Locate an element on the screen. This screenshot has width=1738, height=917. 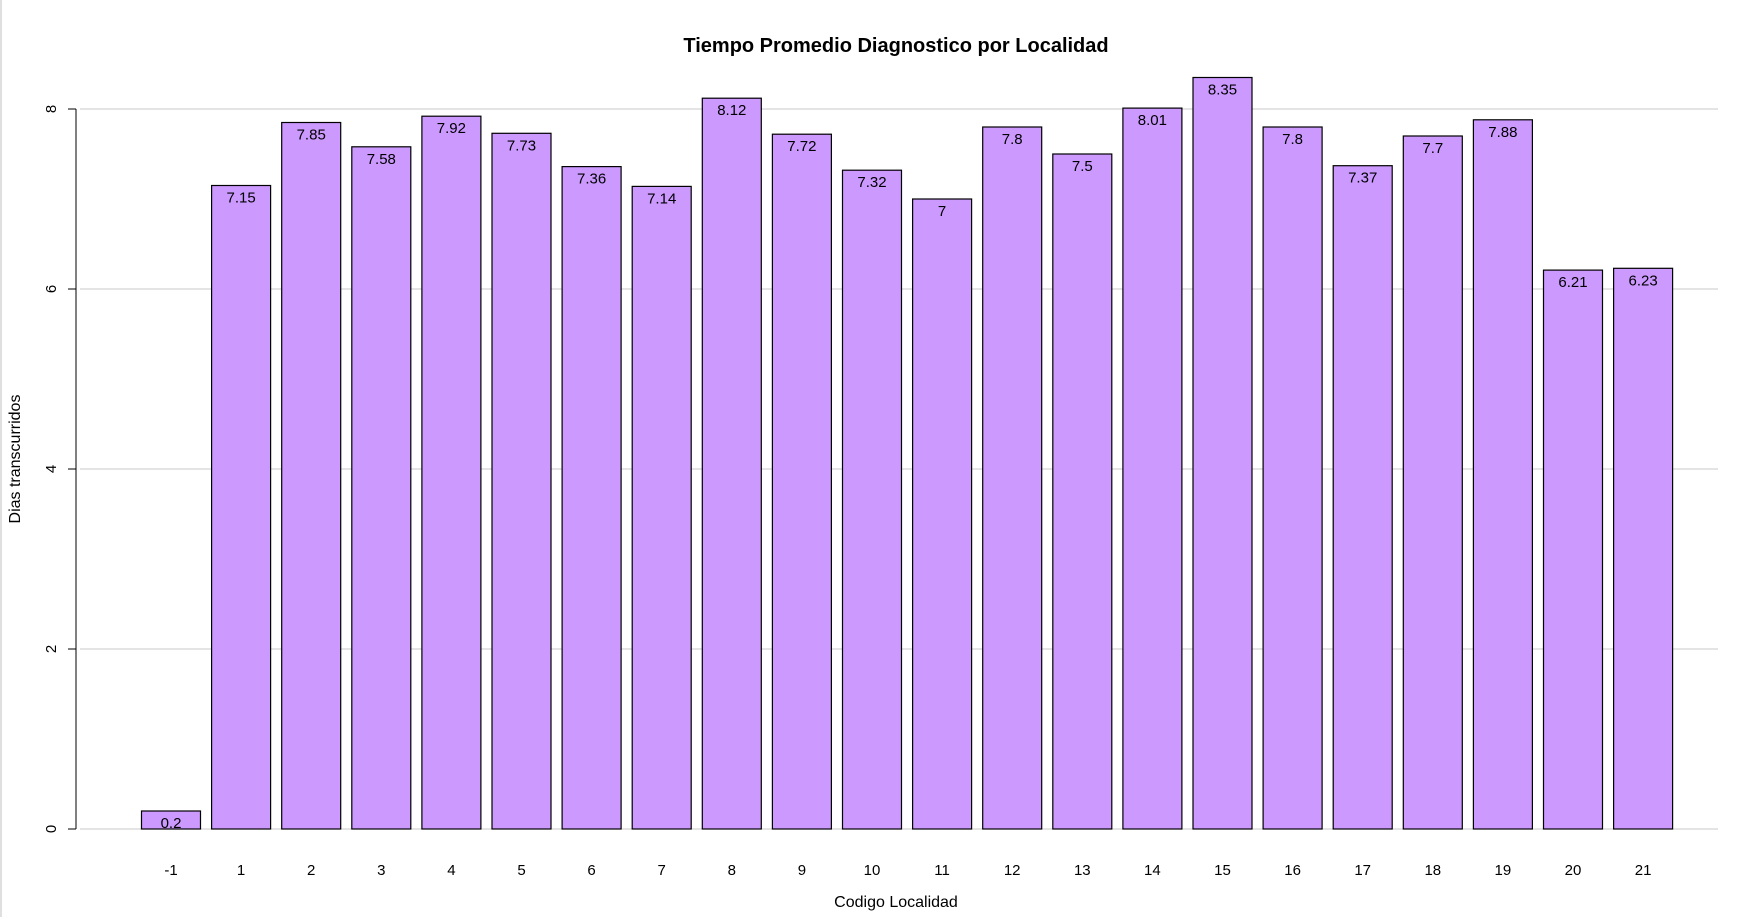
data-label: 7.32 is located at coordinates (871, 182).